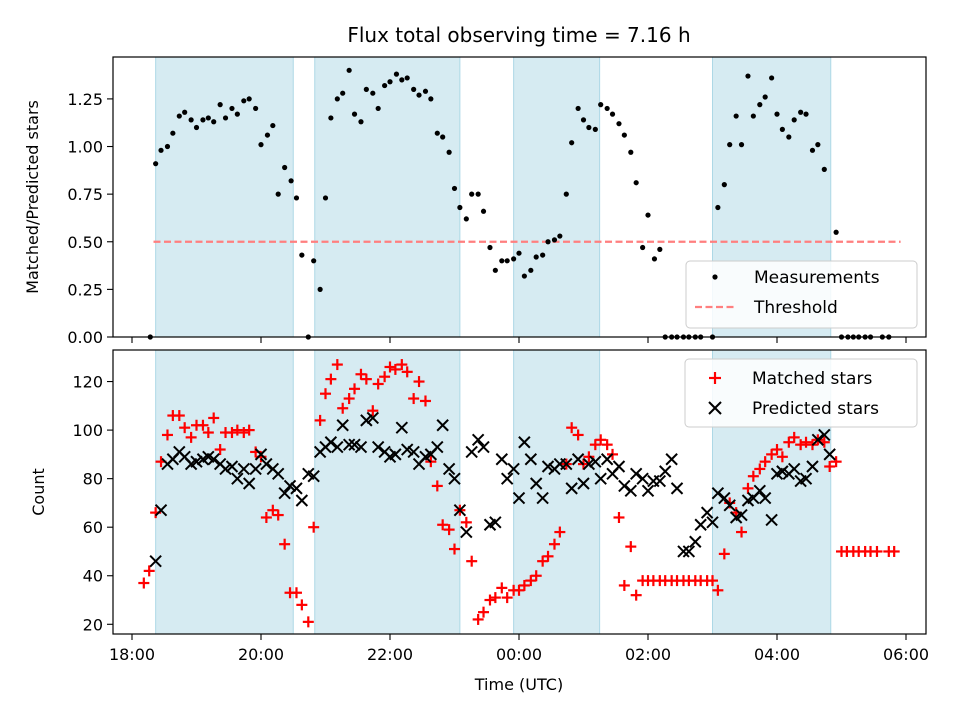 Image resolution: width=960 pixels, height=720 pixels. Describe the element at coordinates (648, 654) in the screenshot. I see `x-tick-label: 02:00` at that location.